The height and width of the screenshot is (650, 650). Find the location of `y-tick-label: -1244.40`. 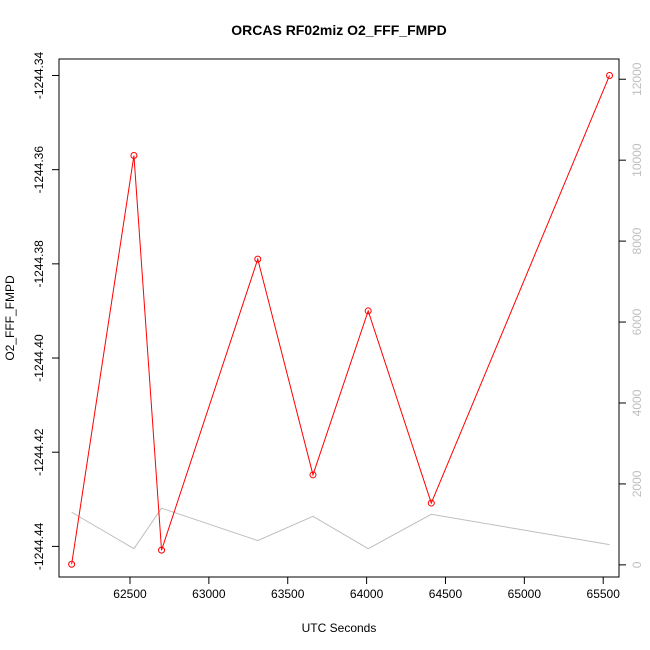

y-tick-label: -1244.40 is located at coordinates (39, 358).